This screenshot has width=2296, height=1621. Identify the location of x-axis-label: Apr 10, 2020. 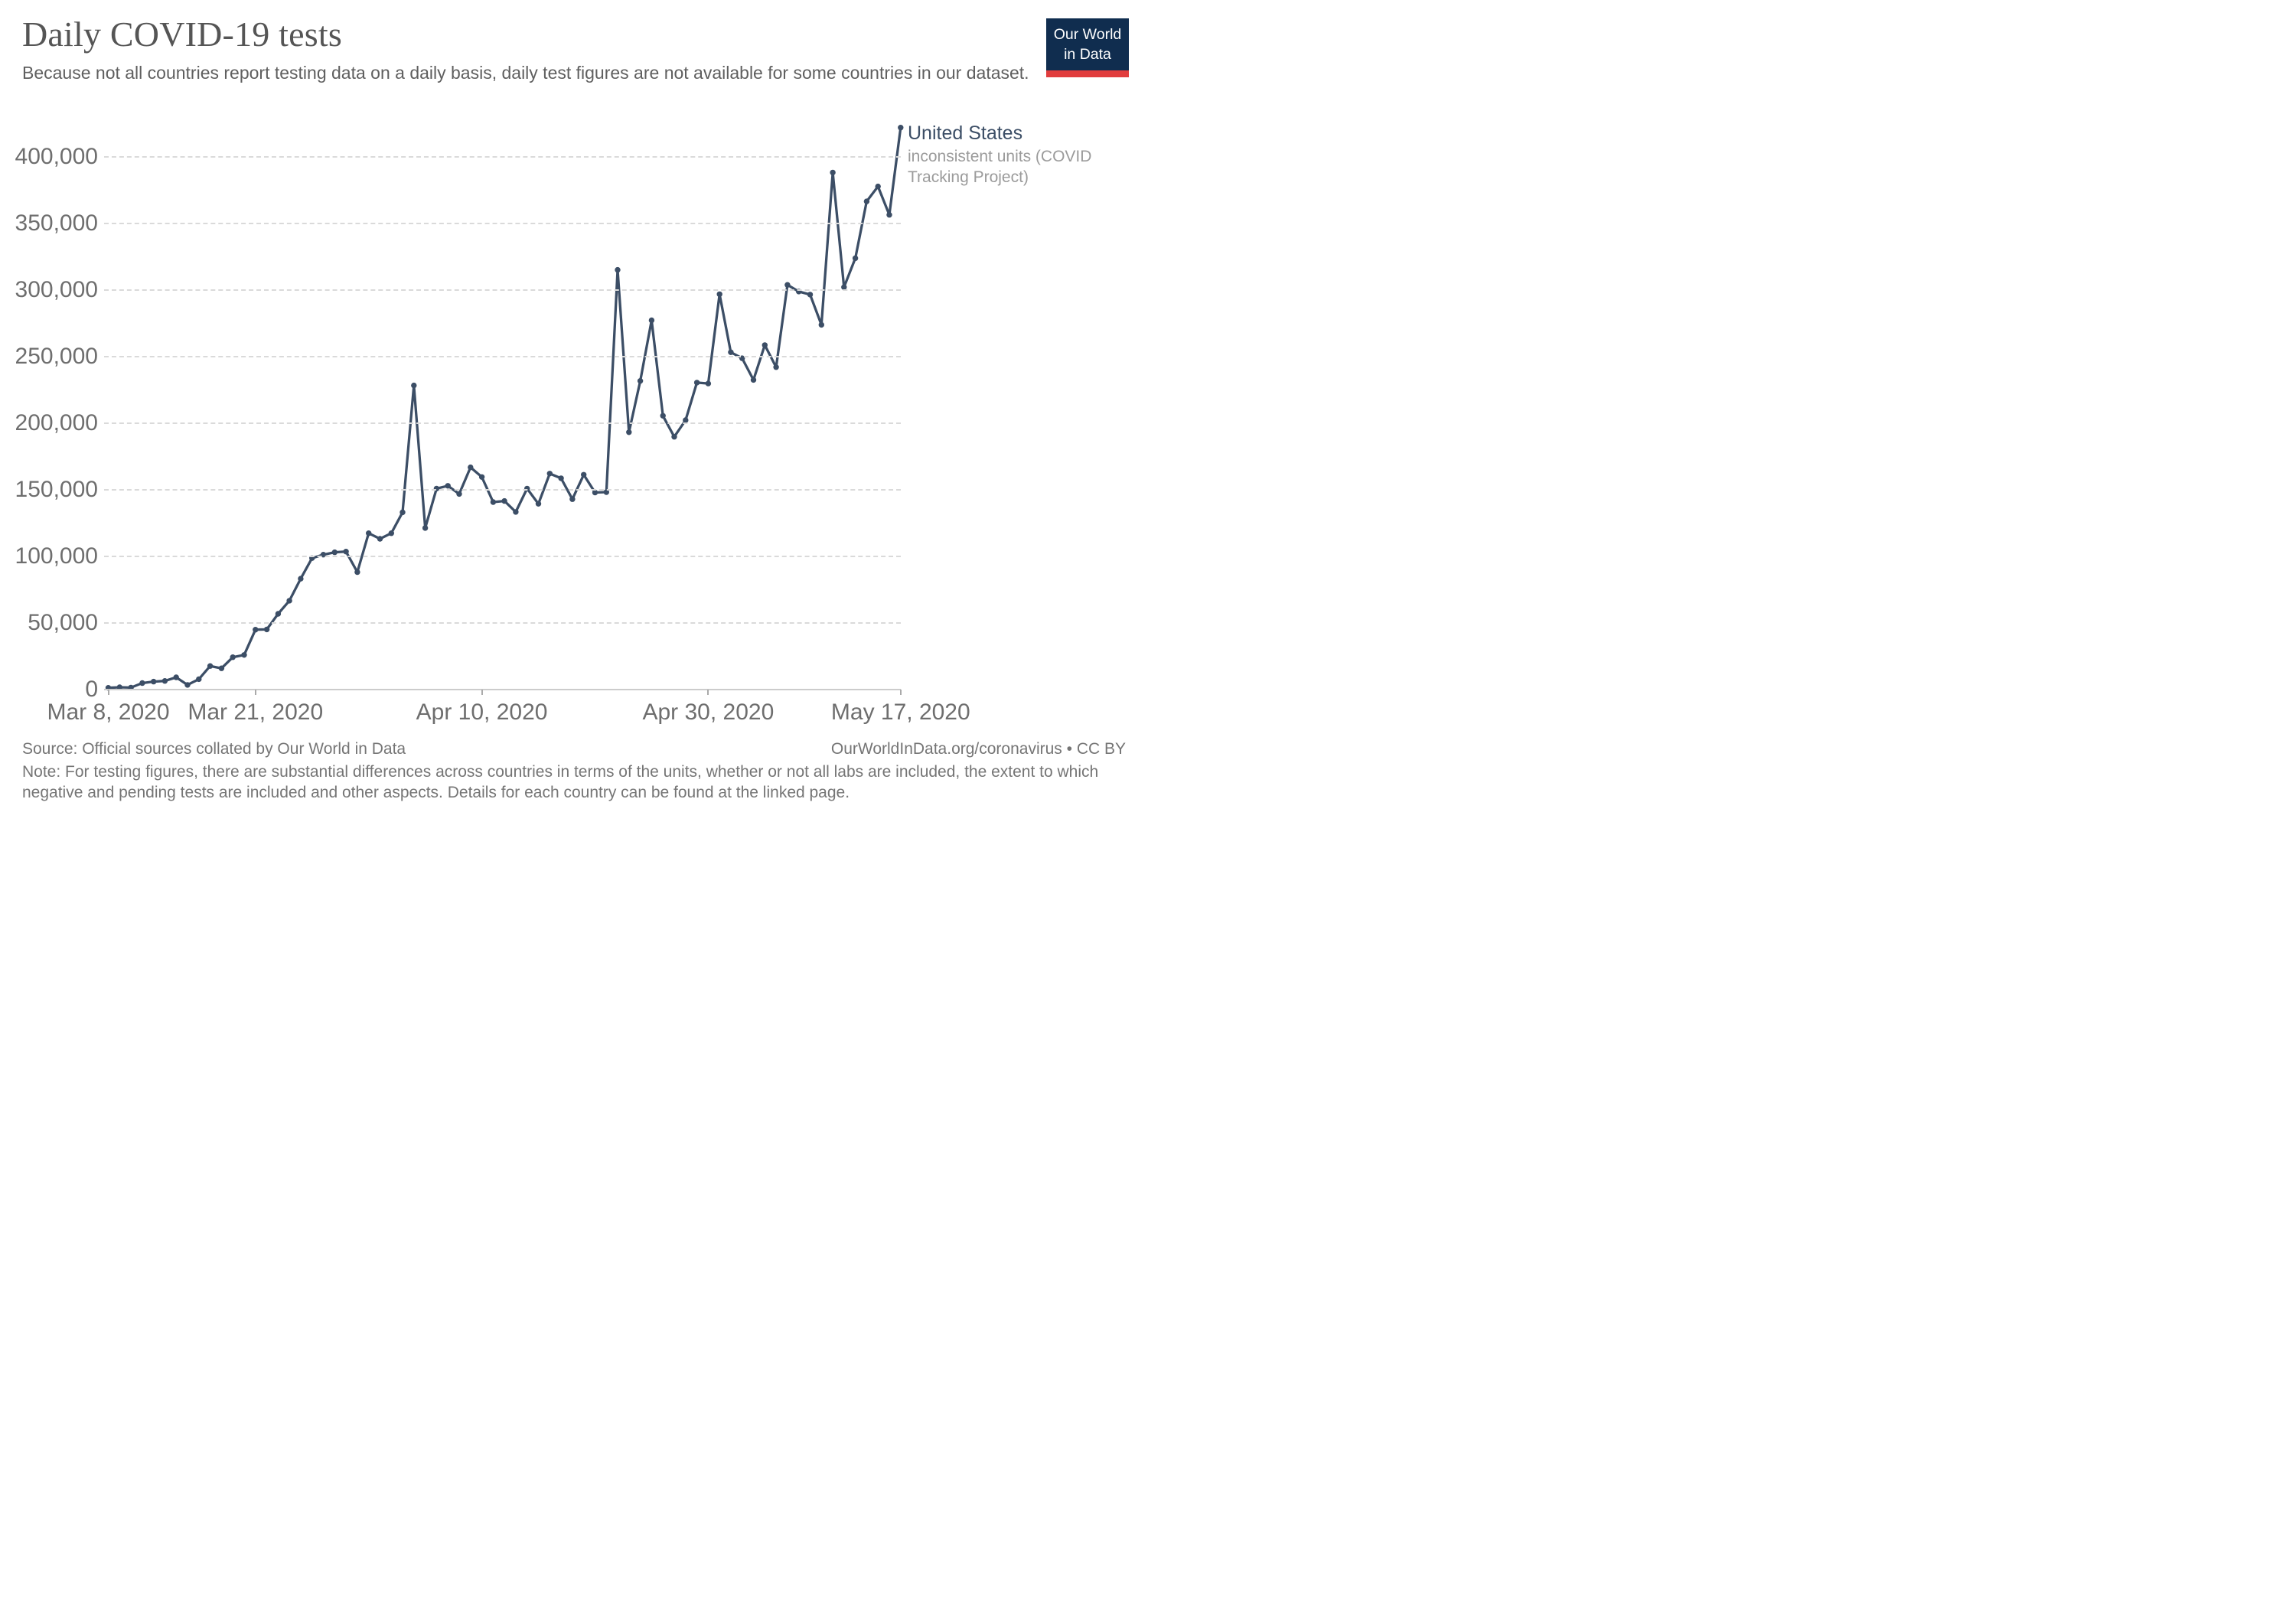
(482, 712).